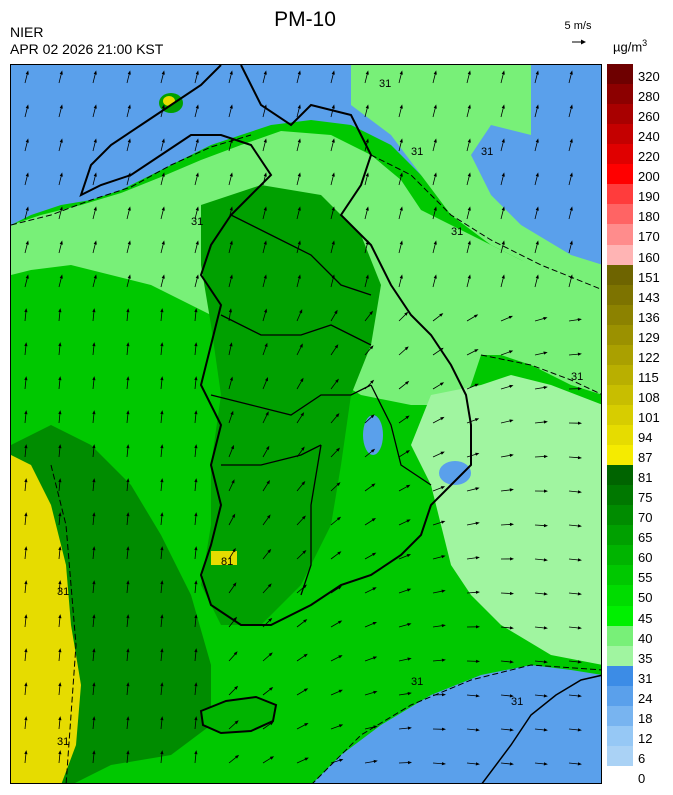 The width and height of the screenshot is (673, 795). Describe the element at coordinates (541, 728) in the screenshot. I see `coastline-japan` at that location.